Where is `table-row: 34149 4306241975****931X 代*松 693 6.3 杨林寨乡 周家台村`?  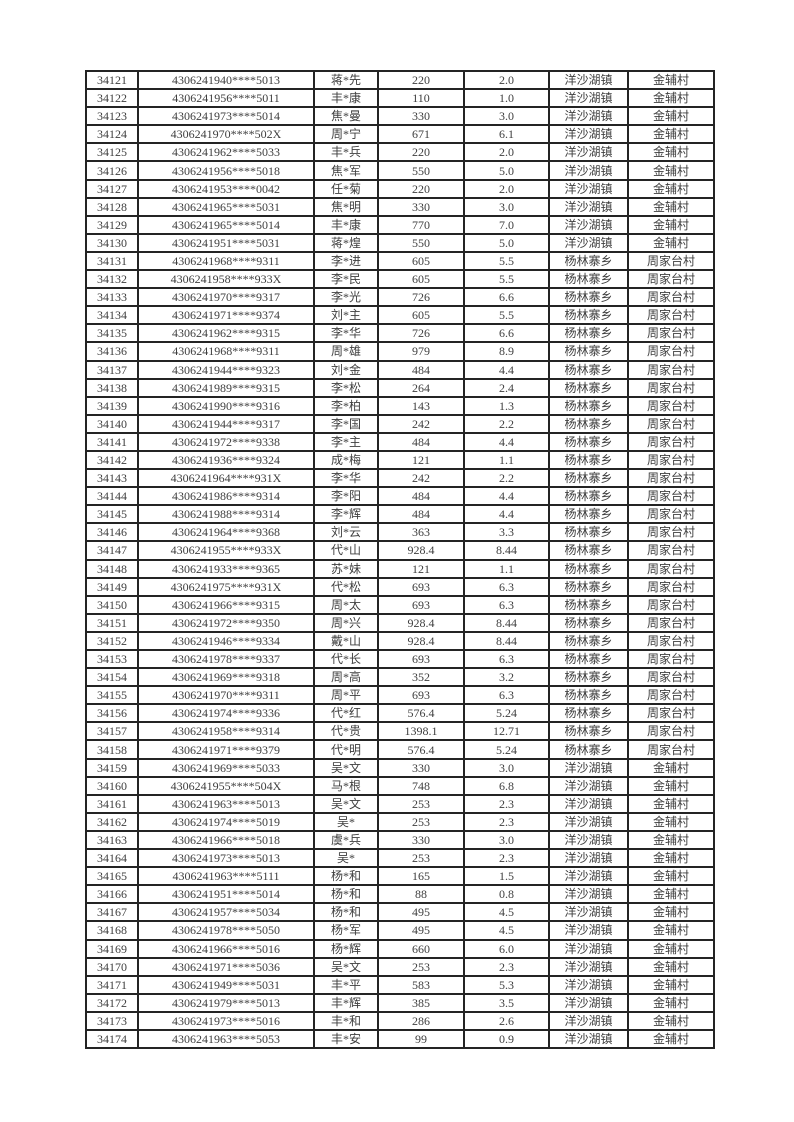
table-row: 34149 4306241975****931X 代*松 693 6.3 杨林寨乡 周家台村 is located at coordinates (400, 586).